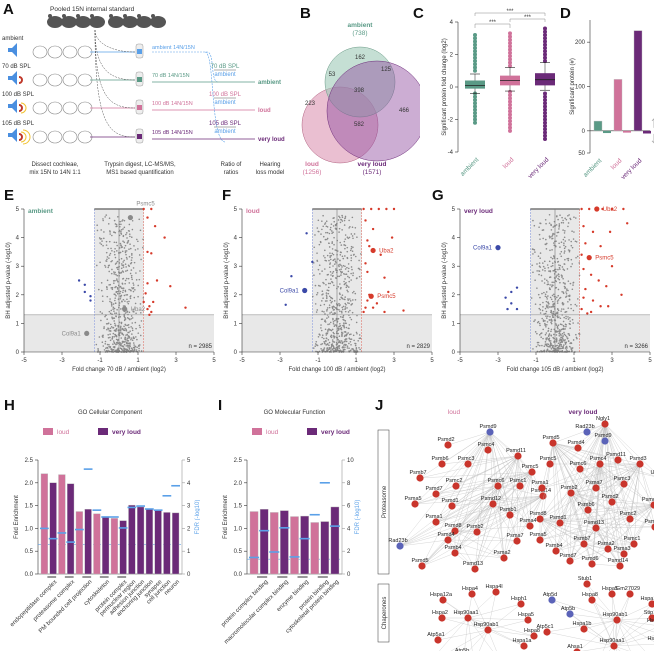 The height and width of the screenshot is (651, 654). Describe the element at coordinates (110, 413) in the screenshot. I see `chart-title: GO Cellular Component` at that location.